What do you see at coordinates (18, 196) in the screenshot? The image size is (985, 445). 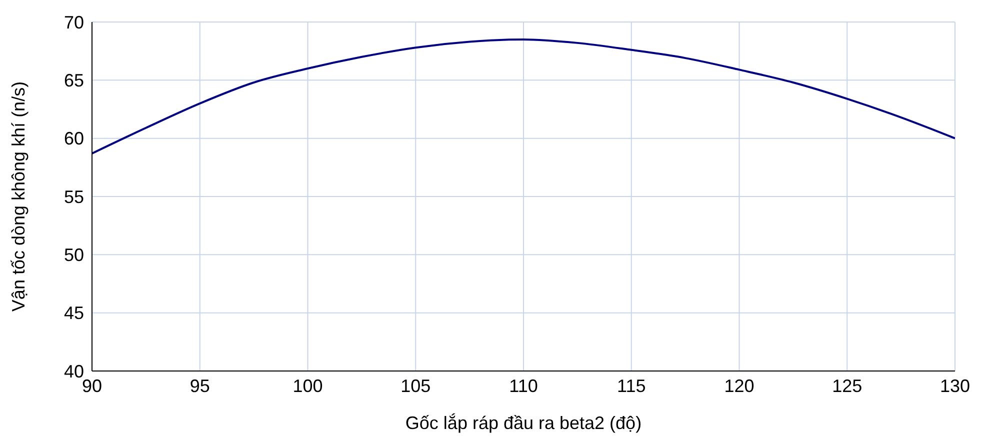 I see `y-axis-title: Vận tốc dòng không khí (n/s)` at bounding box center [18, 196].